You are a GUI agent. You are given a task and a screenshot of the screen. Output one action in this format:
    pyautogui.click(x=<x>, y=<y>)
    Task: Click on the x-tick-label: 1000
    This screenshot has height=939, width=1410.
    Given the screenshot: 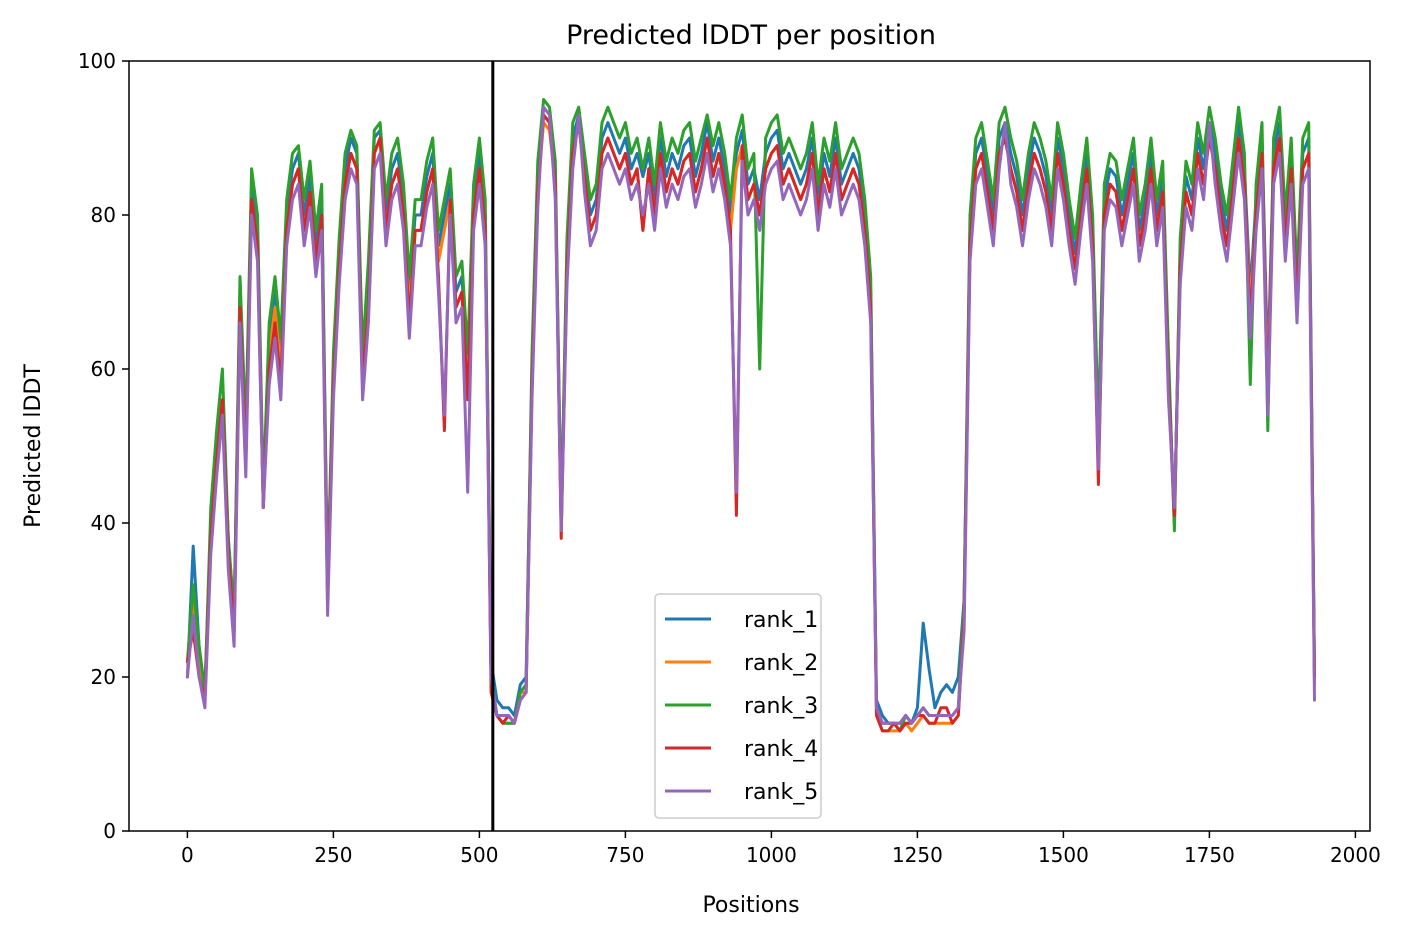 What is the action you would take?
    pyautogui.click(x=771, y=855)
    